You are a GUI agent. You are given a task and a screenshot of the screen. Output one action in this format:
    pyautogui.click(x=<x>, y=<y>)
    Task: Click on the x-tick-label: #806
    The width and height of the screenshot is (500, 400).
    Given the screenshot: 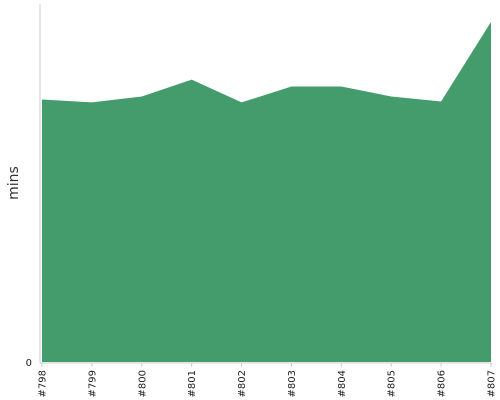 What is the action you would take?
    pyautogui.click(x=442, y=383)
    